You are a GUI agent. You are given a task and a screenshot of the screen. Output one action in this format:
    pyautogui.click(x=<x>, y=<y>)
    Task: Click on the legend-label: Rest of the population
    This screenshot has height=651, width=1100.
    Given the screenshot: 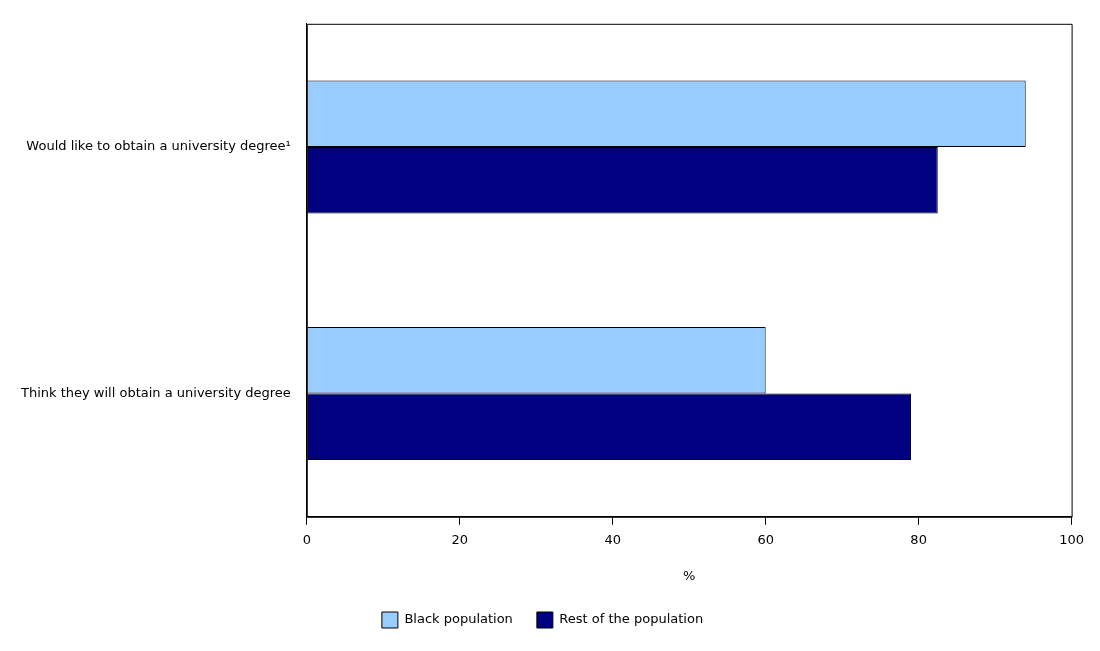 What is the action you would take?
    pyautogui.click(x=631, y=619)
    